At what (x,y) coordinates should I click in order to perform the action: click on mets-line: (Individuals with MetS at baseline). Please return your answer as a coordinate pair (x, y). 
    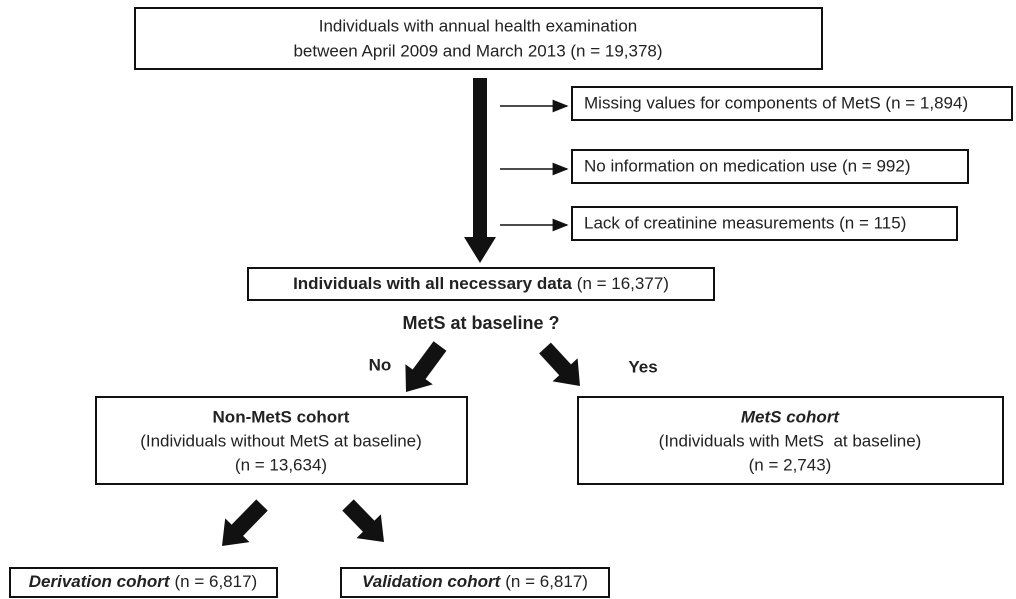
    Looking at the image, I should click on (790, 440).